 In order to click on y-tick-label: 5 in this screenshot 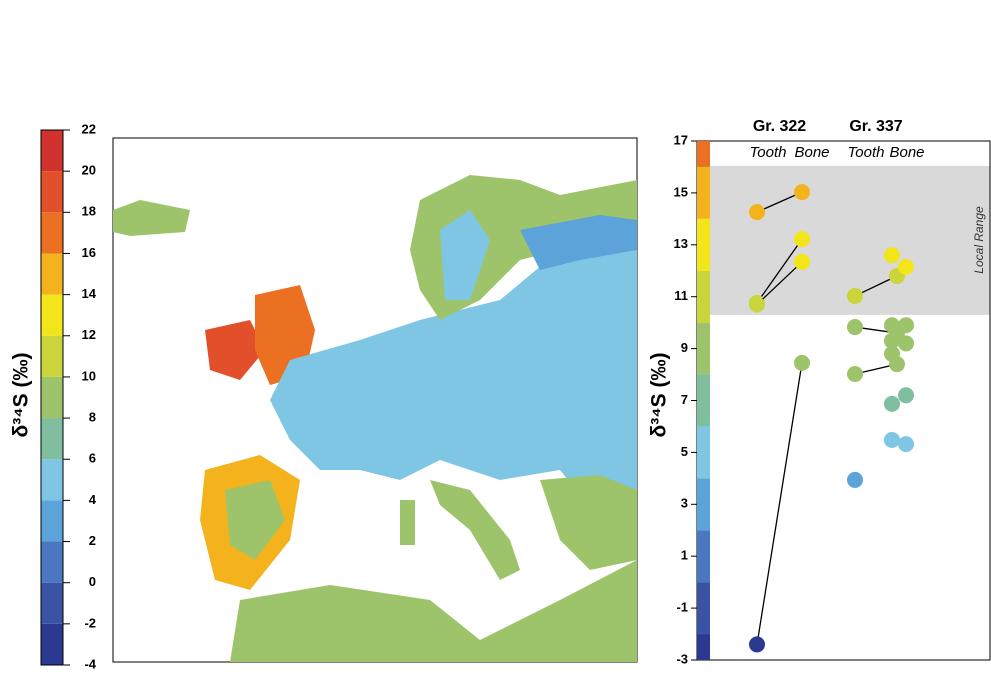, I will do `click(684, 451)`.